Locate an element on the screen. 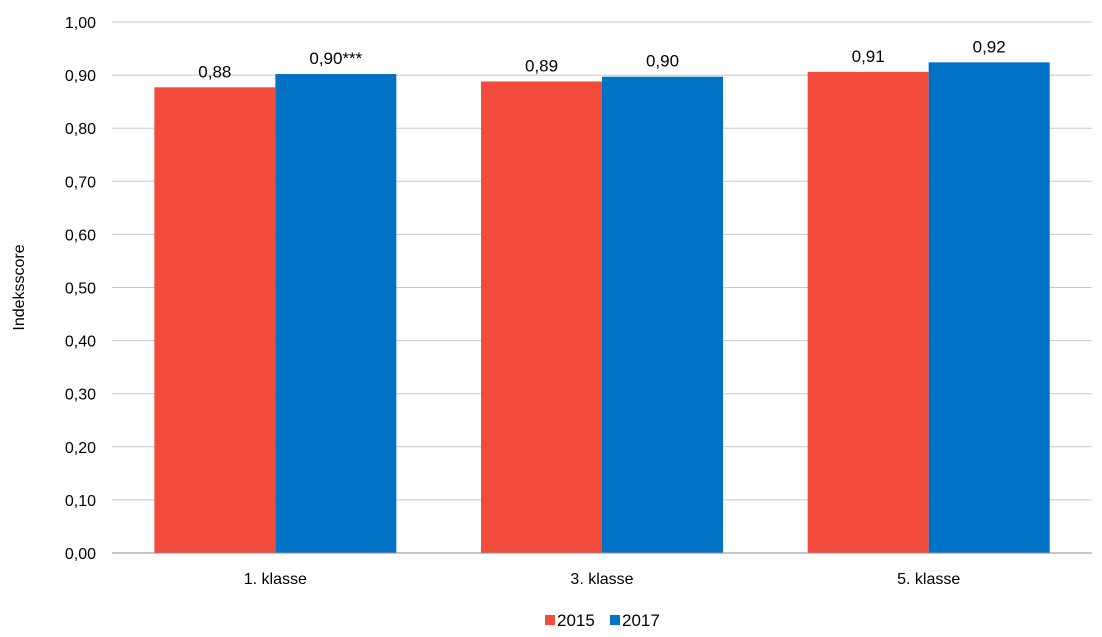 The width and height of the screenshot is (1102, 637). y-tick-label: 0,50 is located at coordinates (80, 289).